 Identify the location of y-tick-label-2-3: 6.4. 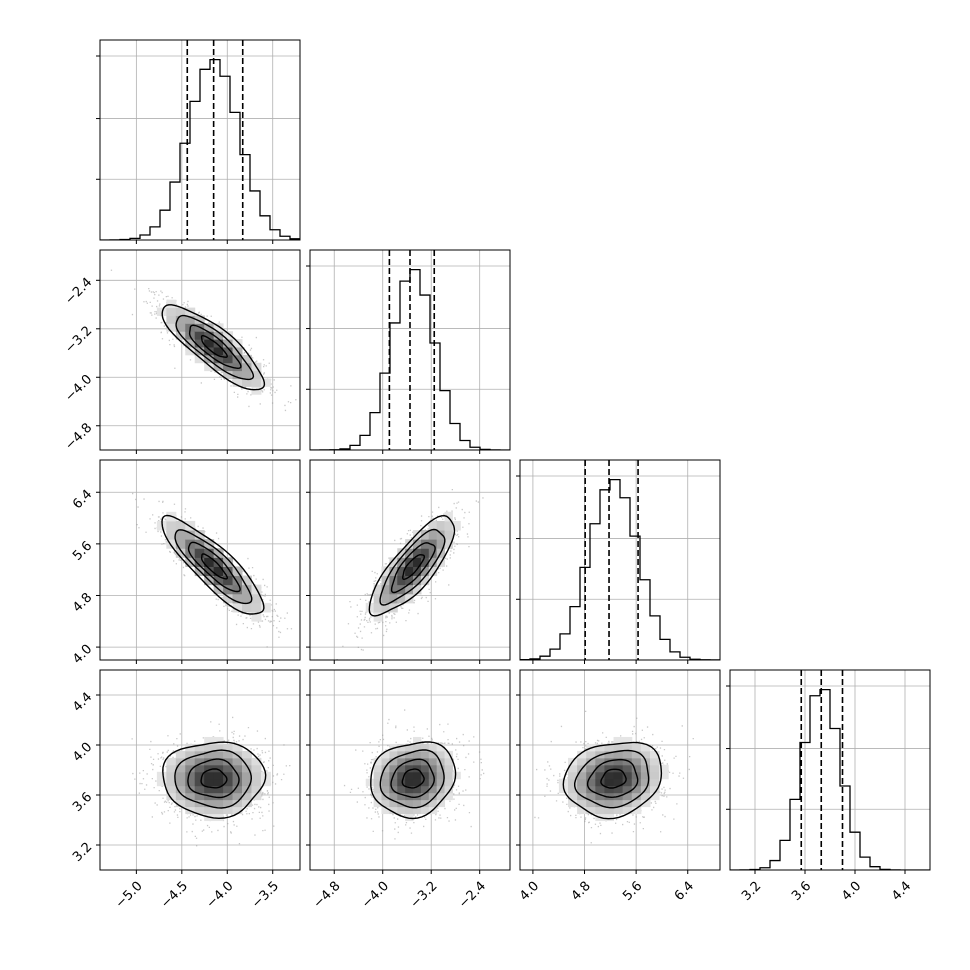
(82, 499).